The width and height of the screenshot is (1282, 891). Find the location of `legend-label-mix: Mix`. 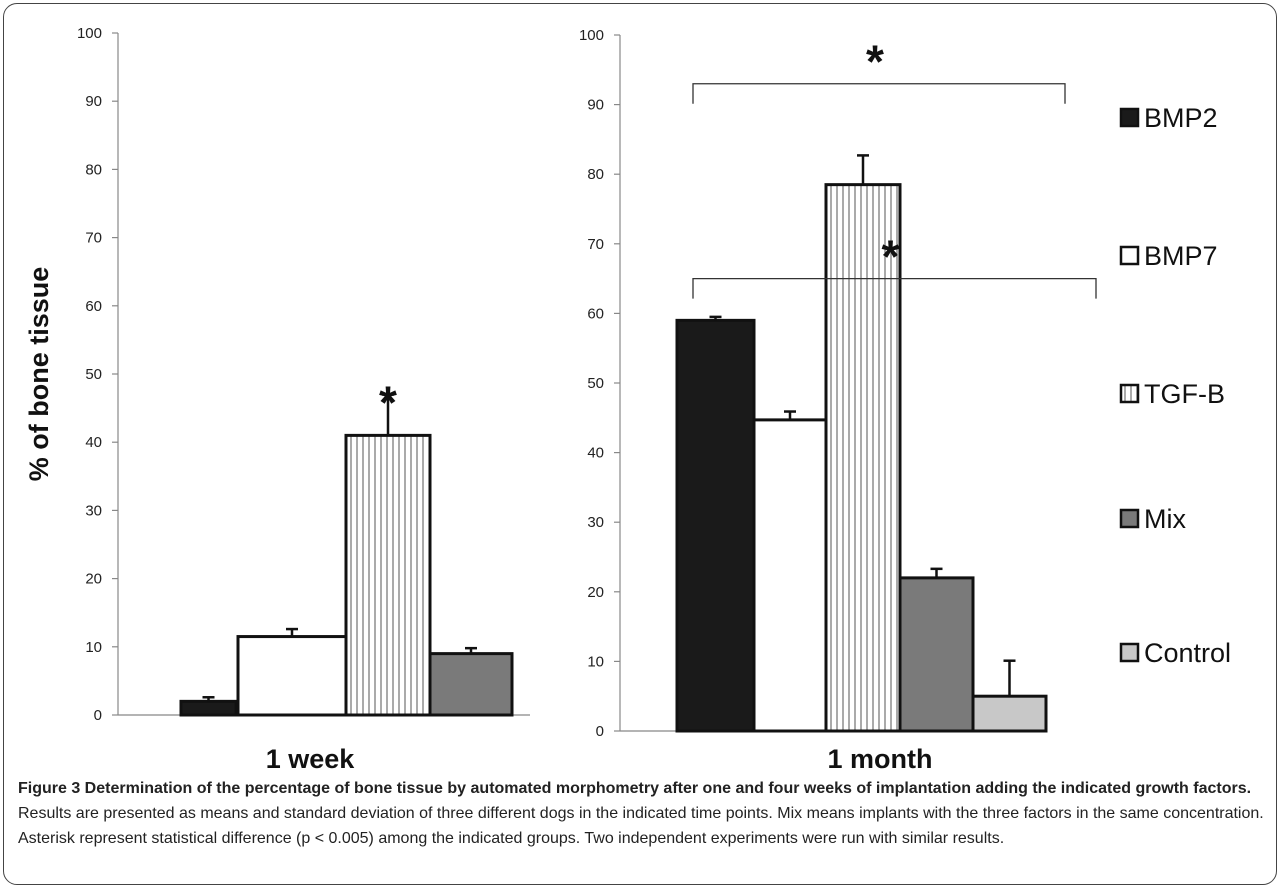

legend-label-mix: Mix is located at coordinates (1165, 519).